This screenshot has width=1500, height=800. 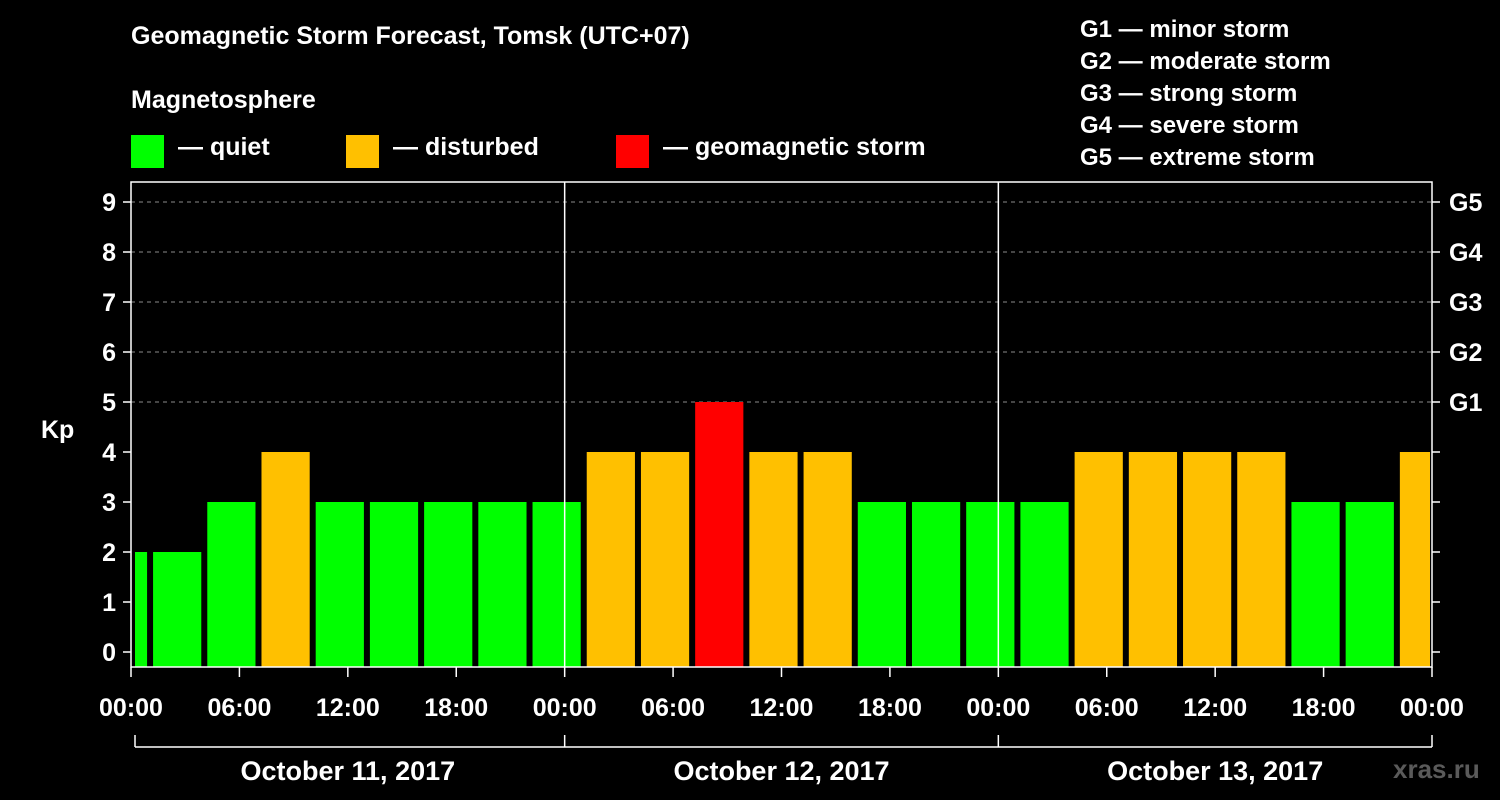 What do you see at coordinates (109, 403) in the screenshot?
I see `y-tick-label: 5` at bounding box center [109, 403].